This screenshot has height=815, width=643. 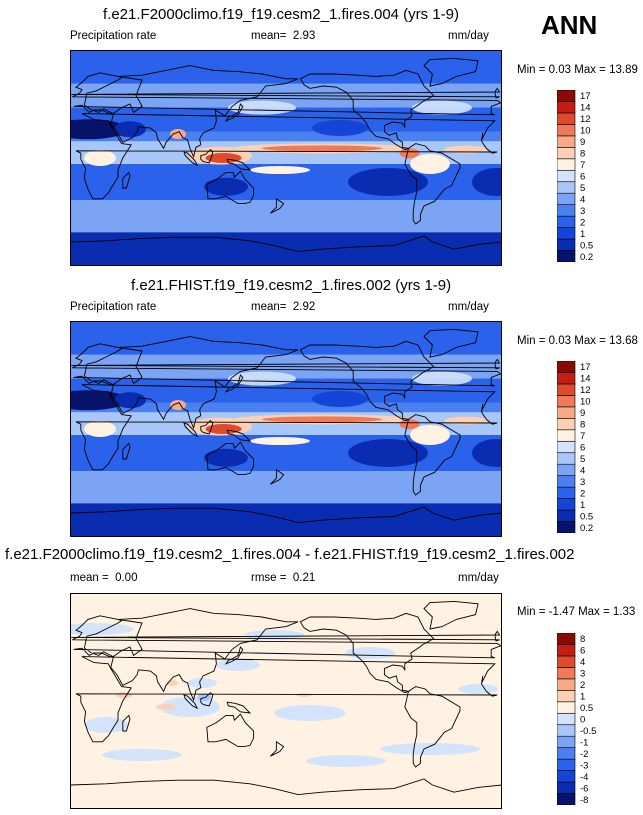 I want to click on colorbar-level-label: -1, so click(x=584, y=742).